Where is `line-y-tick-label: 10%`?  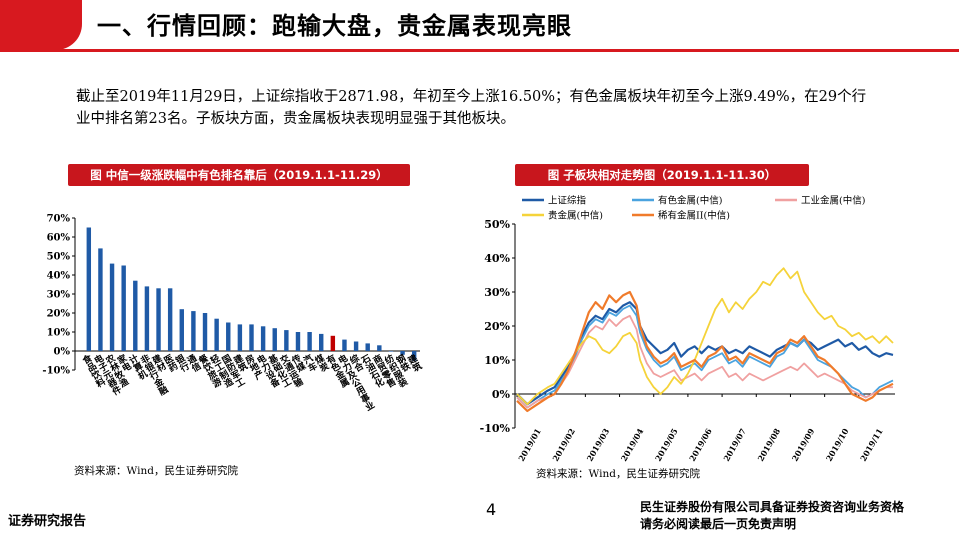
line-y-tick-label: 10% is located at coordinates (497, 360).